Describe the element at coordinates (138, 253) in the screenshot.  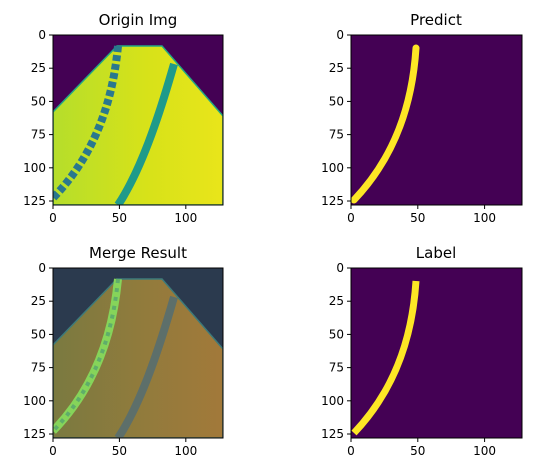
I see `title-merge: Merge Result` at that location.